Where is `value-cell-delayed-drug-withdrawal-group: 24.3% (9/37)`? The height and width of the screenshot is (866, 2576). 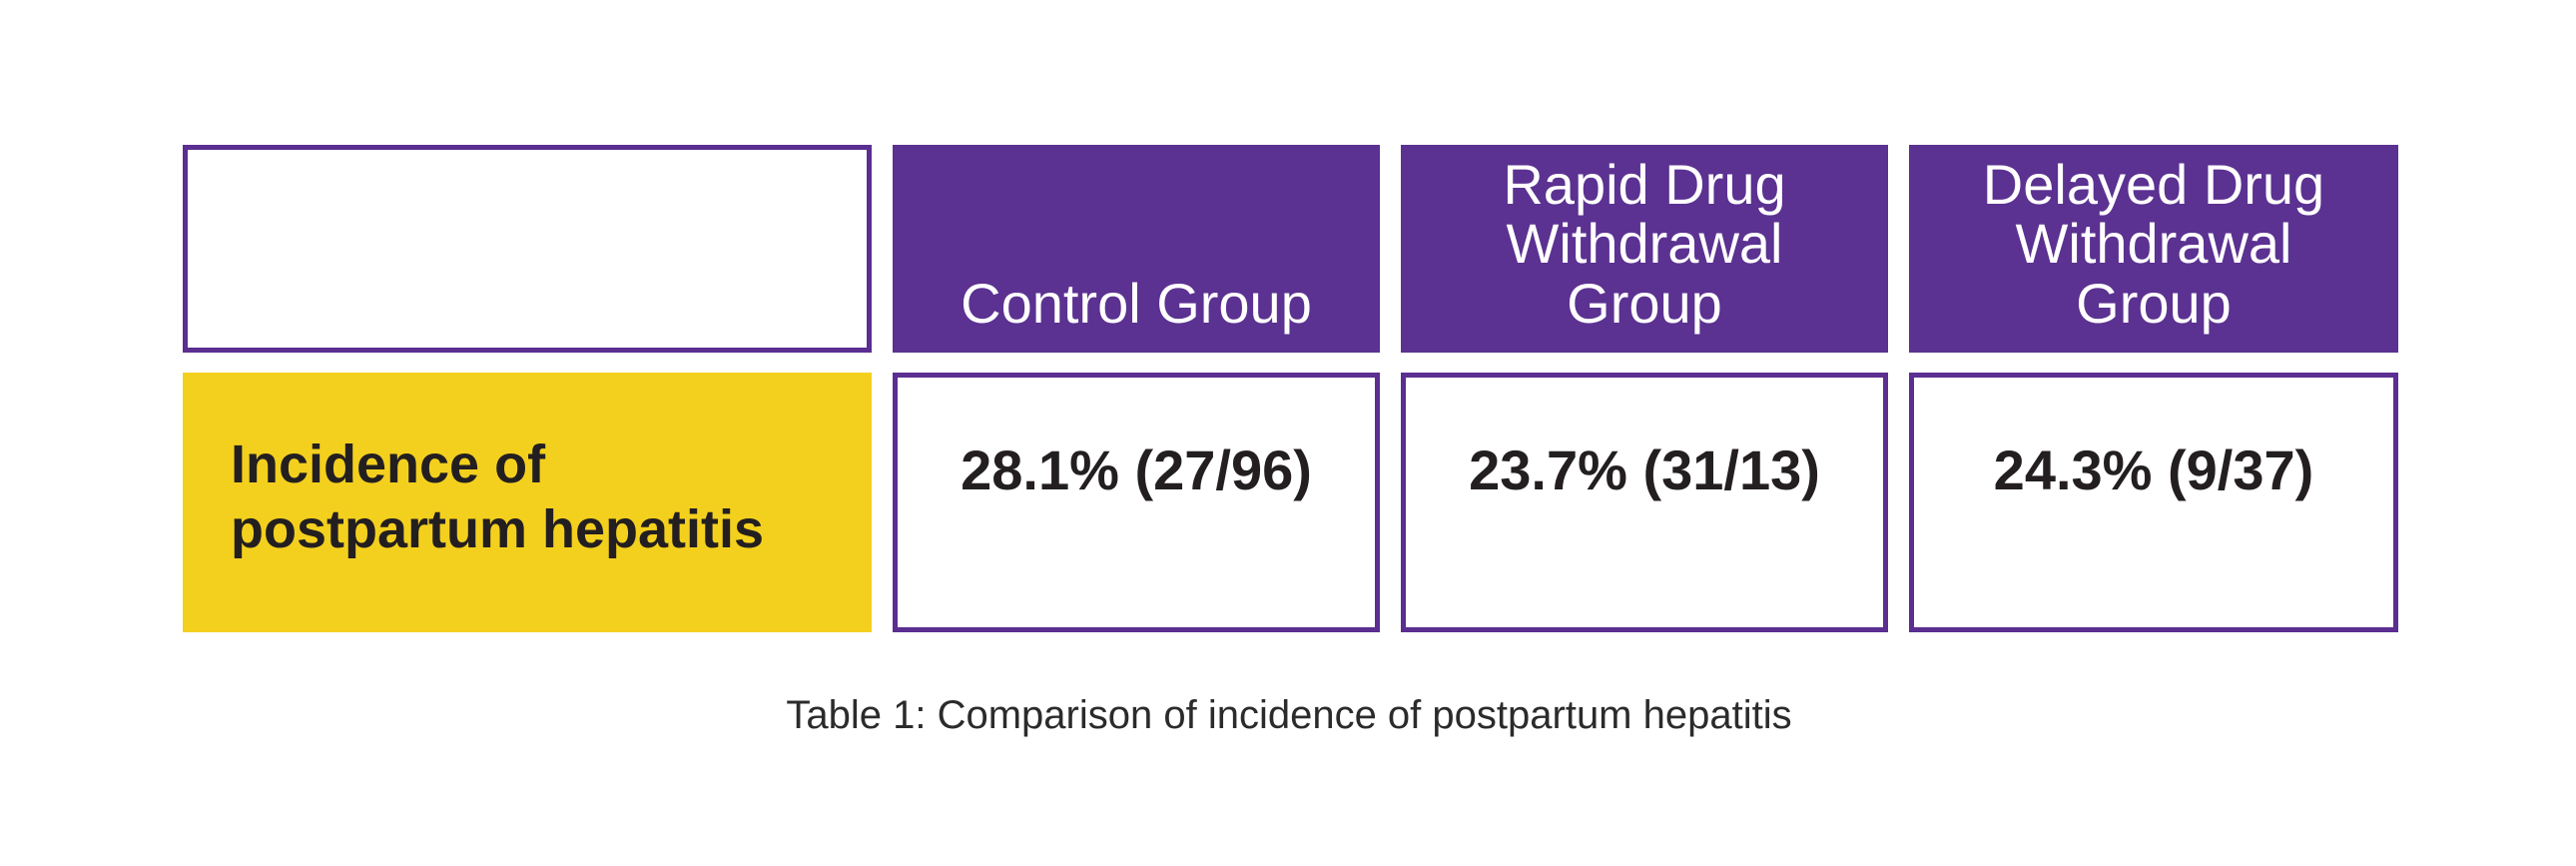
value-cell-delayed-drug-withdrawal-group: 24.3% (9/37) is located at coordinates (2153, 502).